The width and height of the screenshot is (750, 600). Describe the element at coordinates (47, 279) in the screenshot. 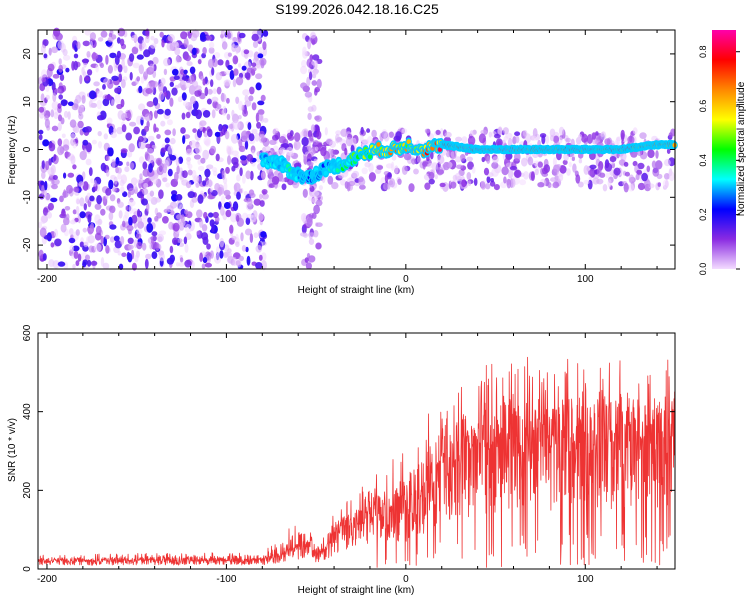

I see `x-tick-label: -200` at that location.